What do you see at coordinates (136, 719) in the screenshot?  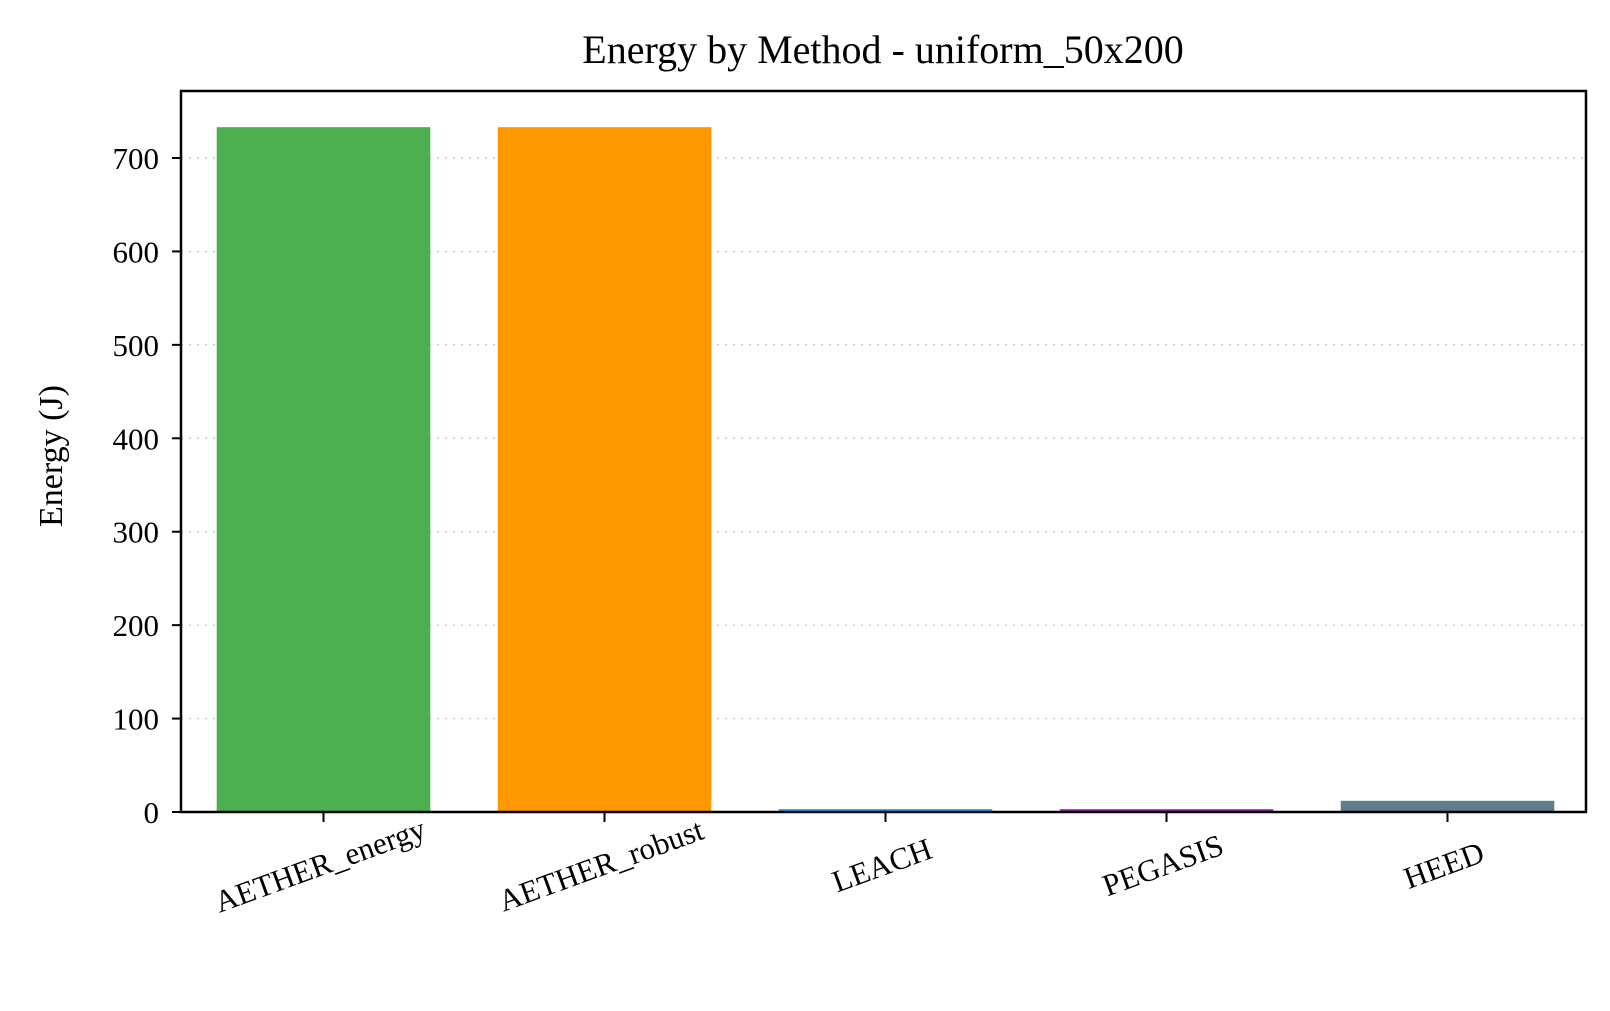 I see `y-tick-label: 100` at bounding box center [136, 719].